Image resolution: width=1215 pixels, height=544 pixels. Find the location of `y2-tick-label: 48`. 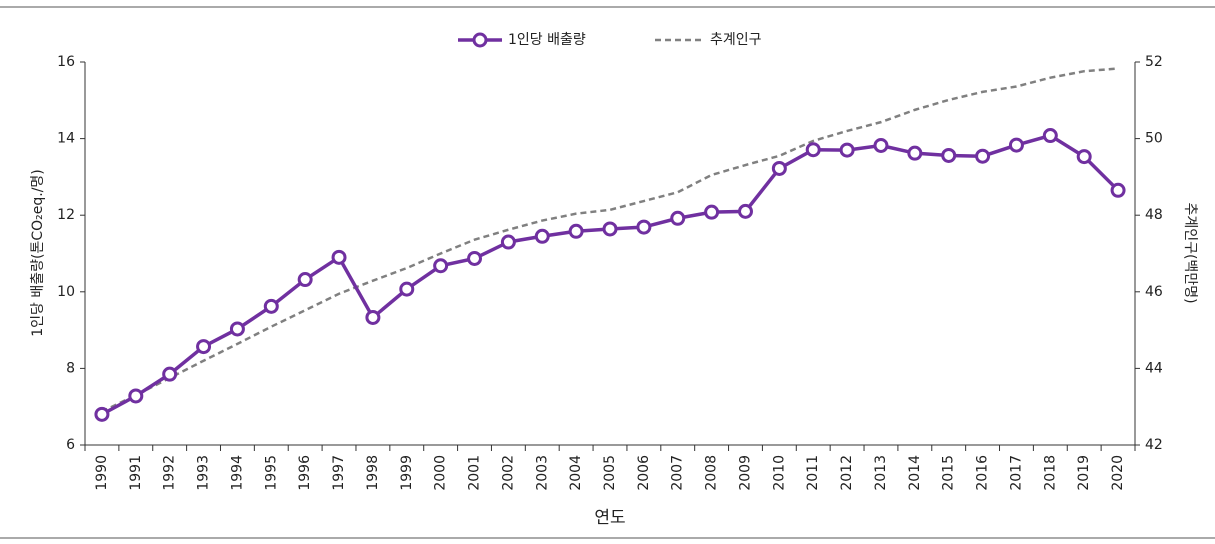

y2-tick-label: 48 is located at coordinates (1154, 215).